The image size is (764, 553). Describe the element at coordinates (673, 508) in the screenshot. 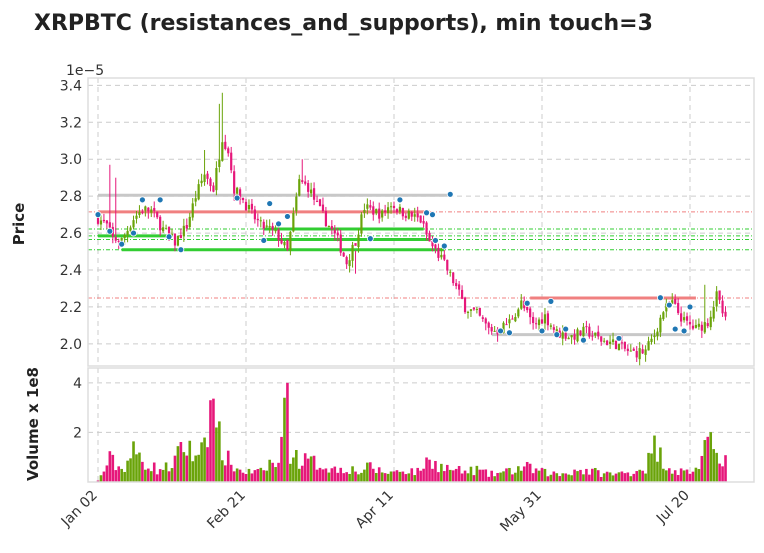

I see `x-tick-label: Jul 20` at that location.